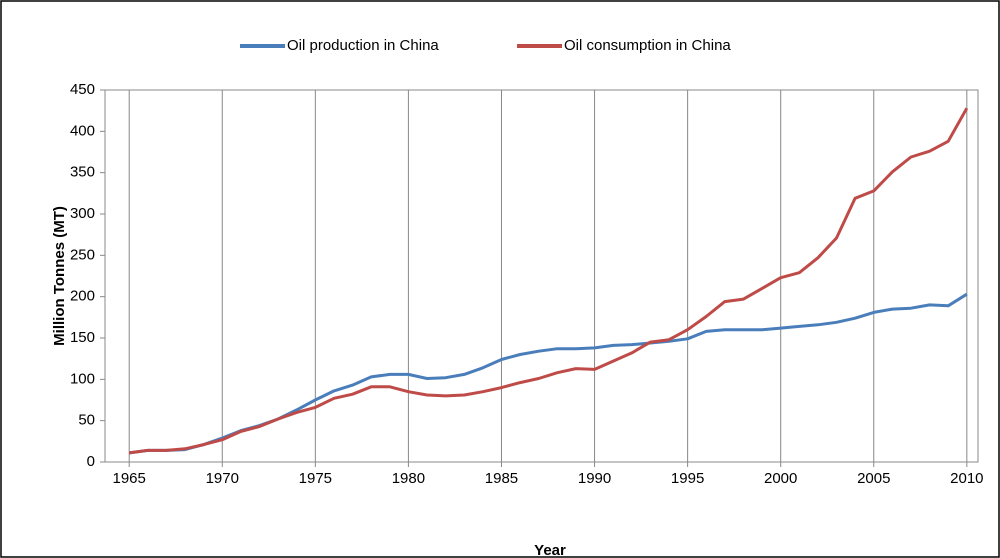 The width and height of the screenshot is (1000, 558). What do you see at coordinates (408, 478) in the screenshot?
I see `x-tick-label: 1980` at bounding box center [408, 478].